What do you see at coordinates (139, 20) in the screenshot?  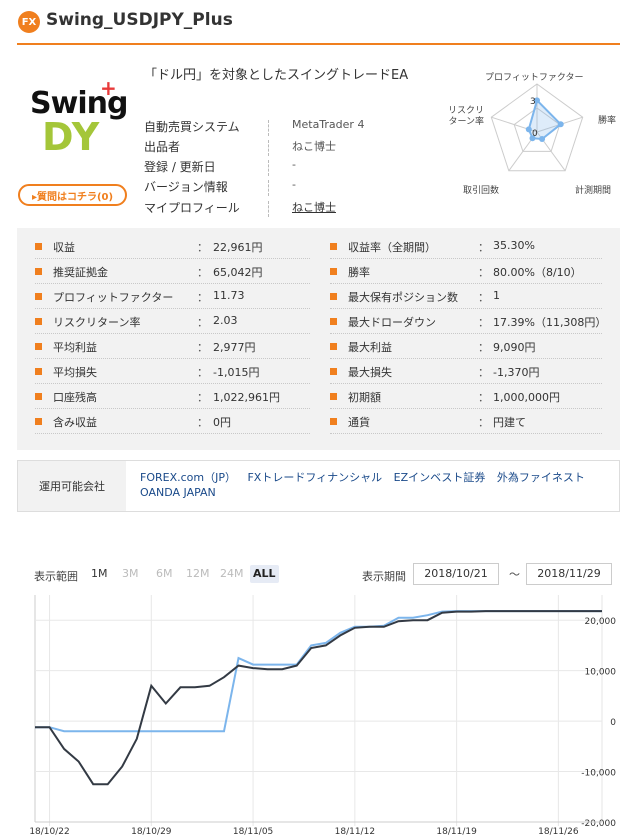 I see `page-title: Swing_USDJPY_Plus` at bounding box center [139, 20].